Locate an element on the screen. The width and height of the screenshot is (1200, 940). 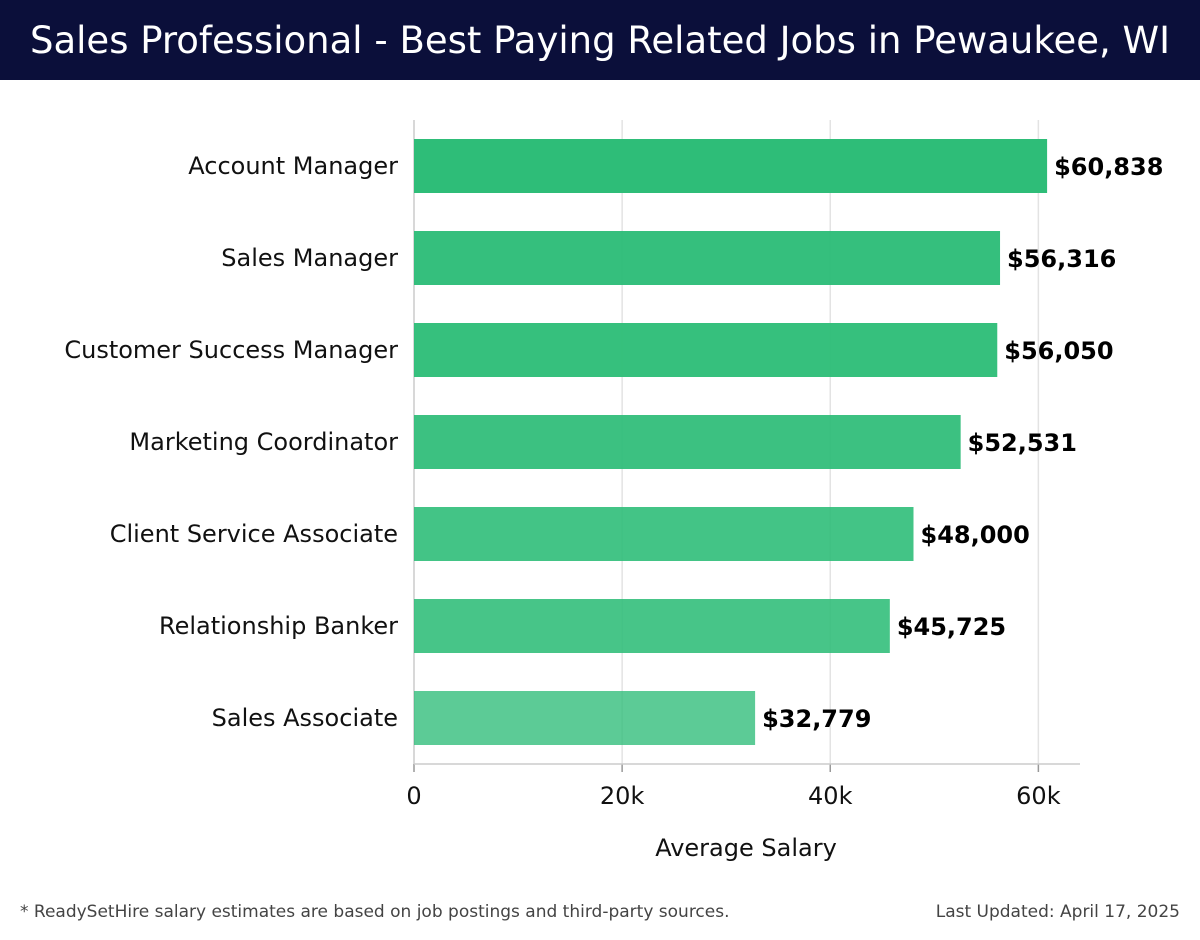
x-tick-label: 0 is located at coordinates (413, 796).